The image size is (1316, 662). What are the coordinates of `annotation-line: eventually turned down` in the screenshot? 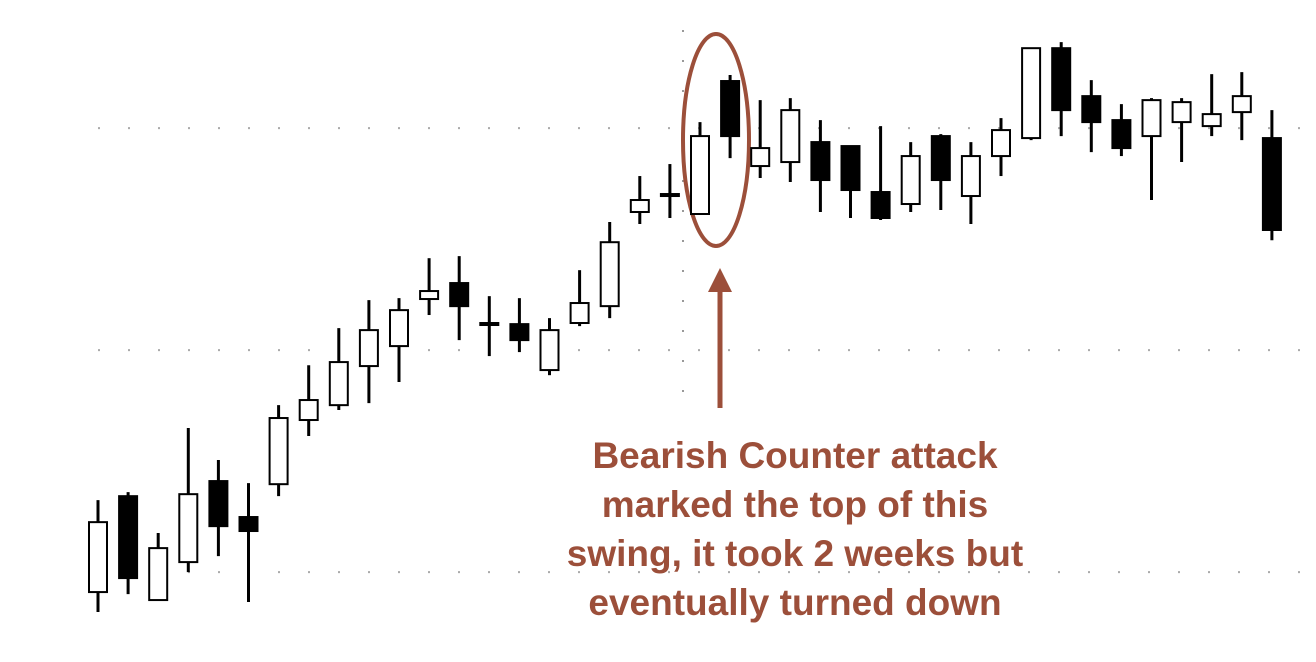 It's located at (794, 602).